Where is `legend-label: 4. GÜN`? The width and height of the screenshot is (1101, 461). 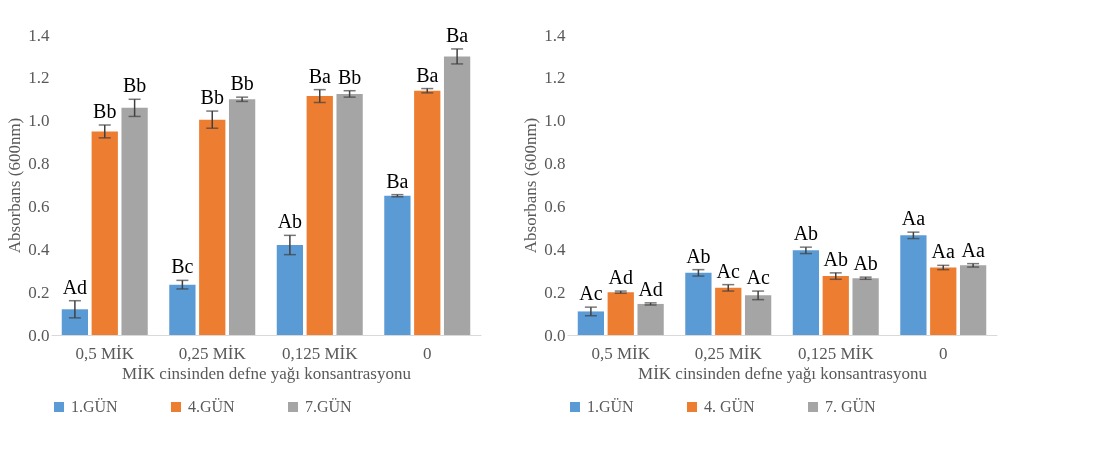 legend-label: 4. GÜN is located at coordinates (730, 406).